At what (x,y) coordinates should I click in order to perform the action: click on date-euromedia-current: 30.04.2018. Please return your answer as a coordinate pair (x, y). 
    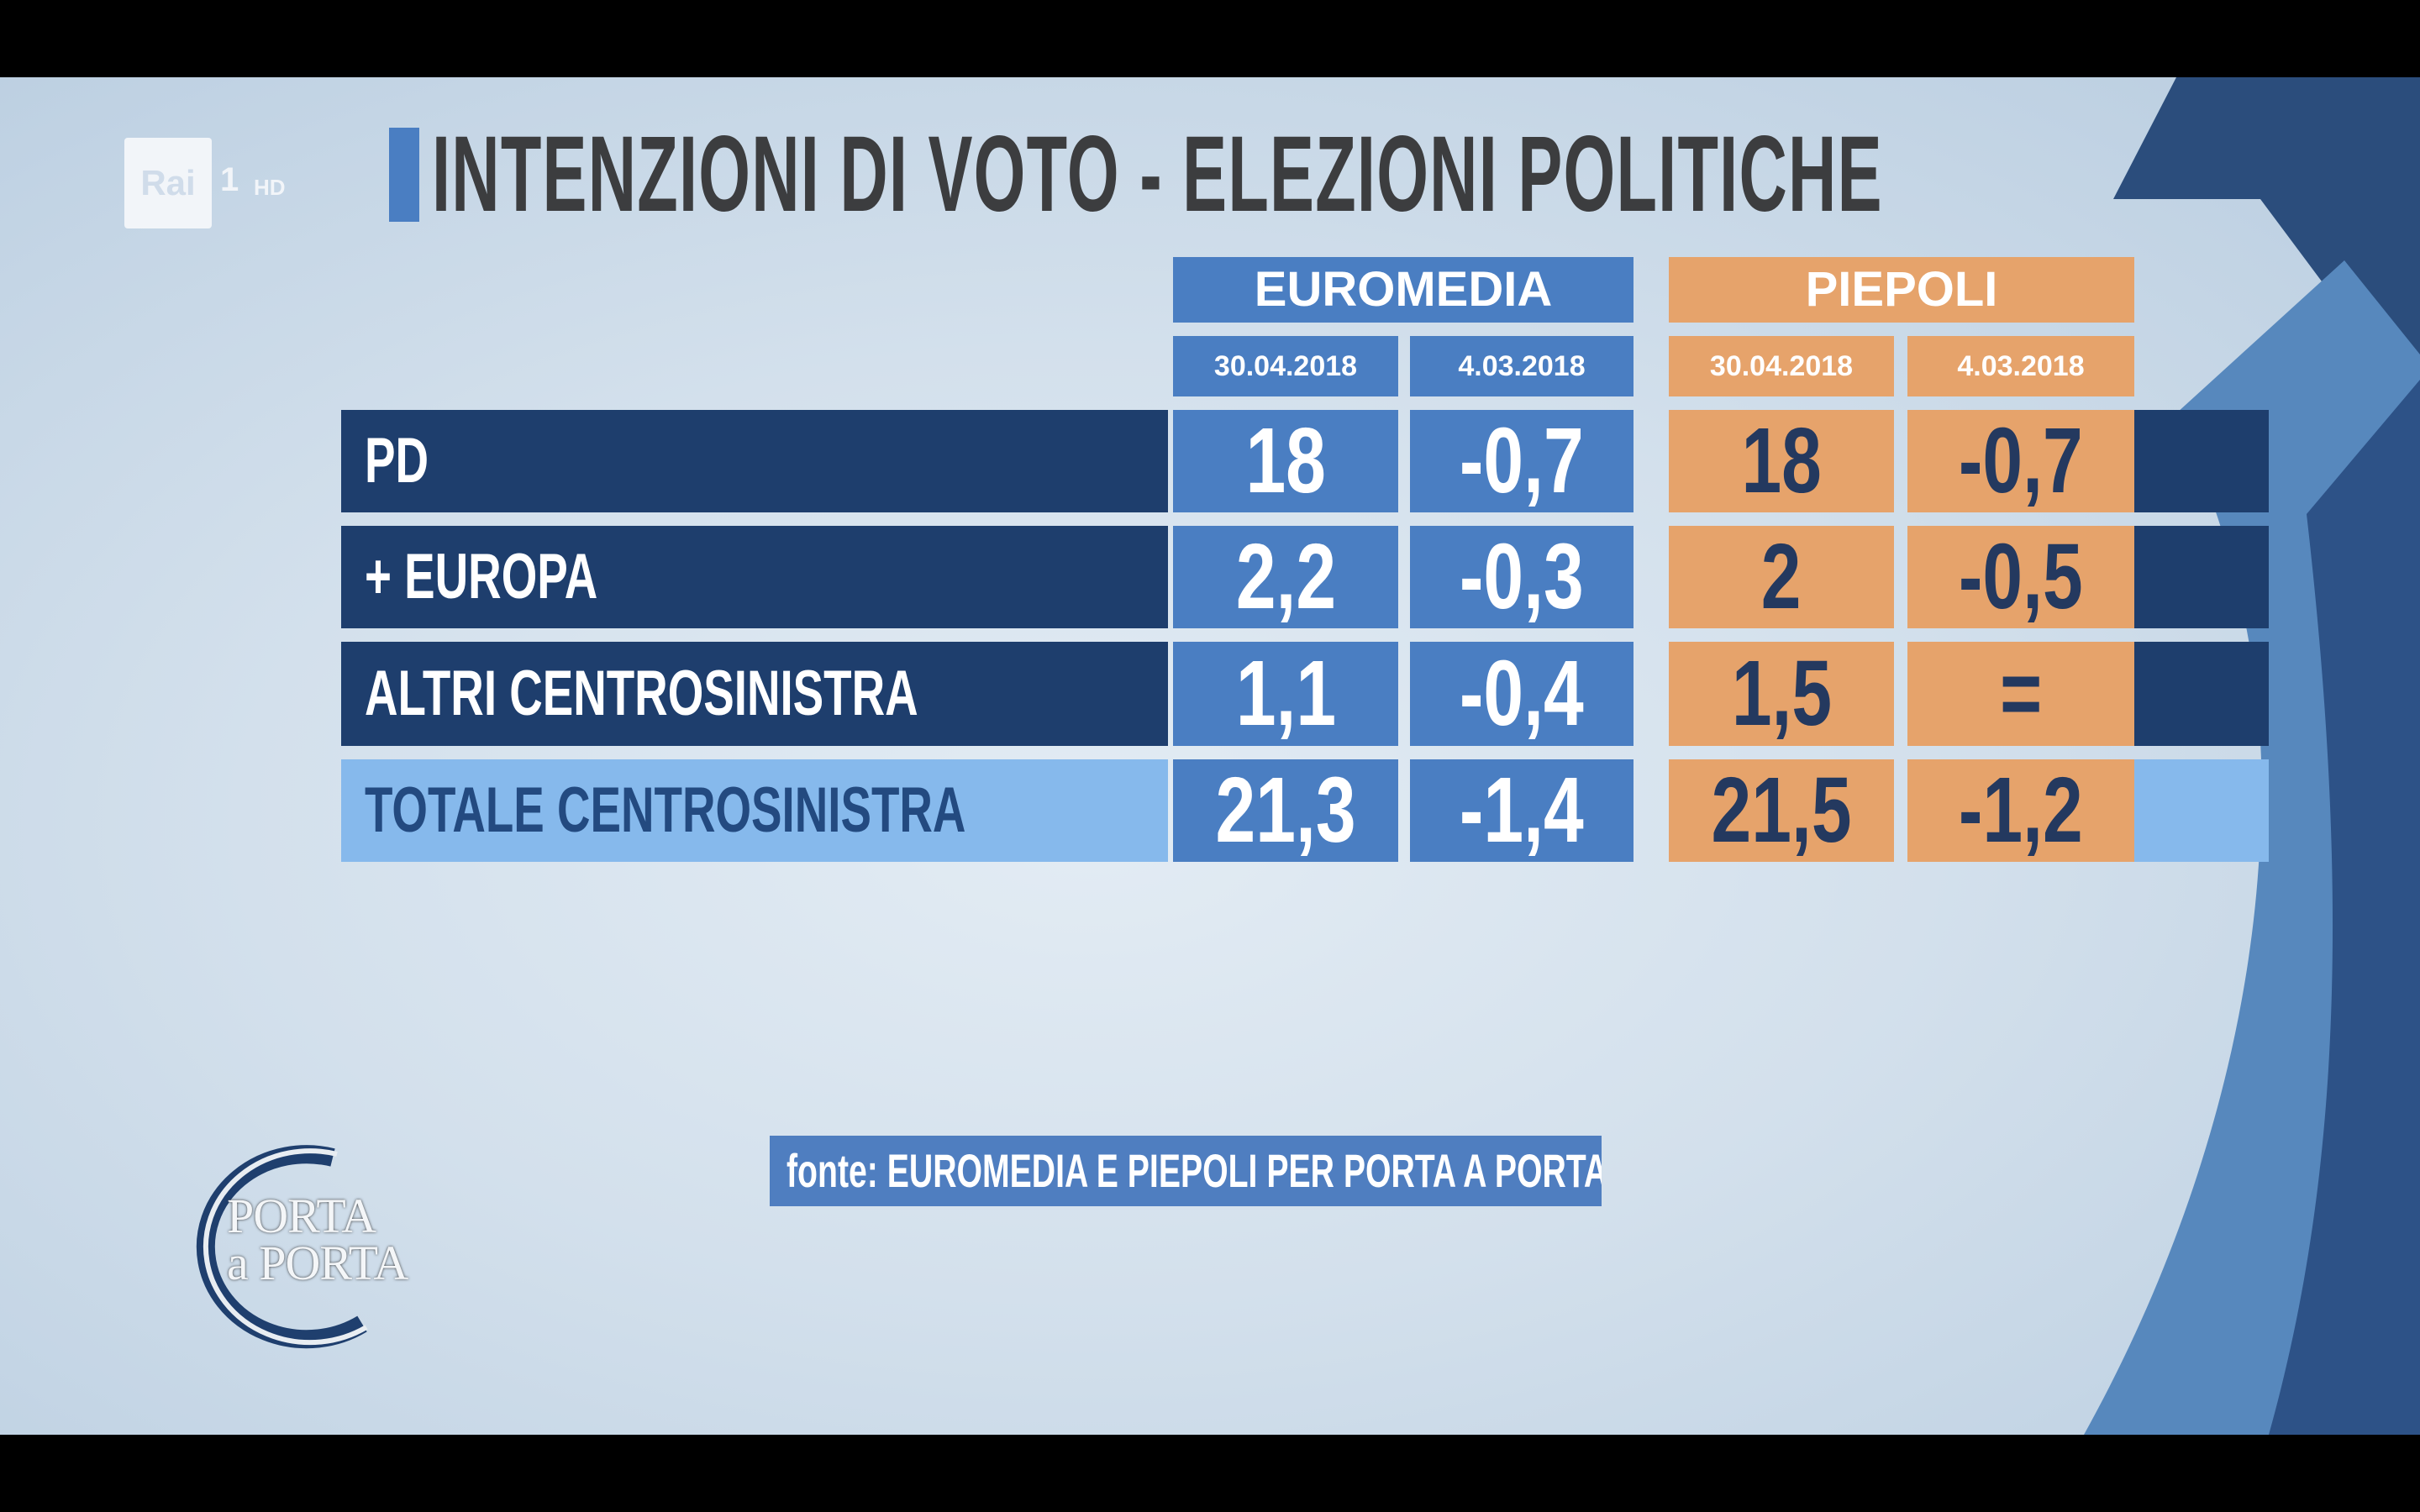
    Looking at the image, I should click on (1286, 366).